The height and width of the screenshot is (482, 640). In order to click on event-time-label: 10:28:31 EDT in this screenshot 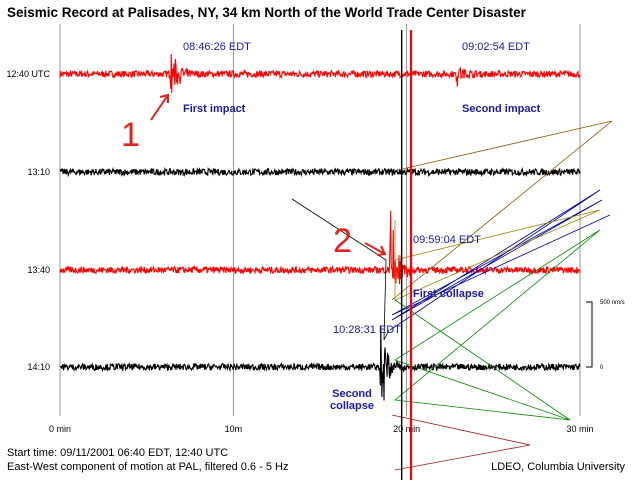, I will do `click(367, 330)`.